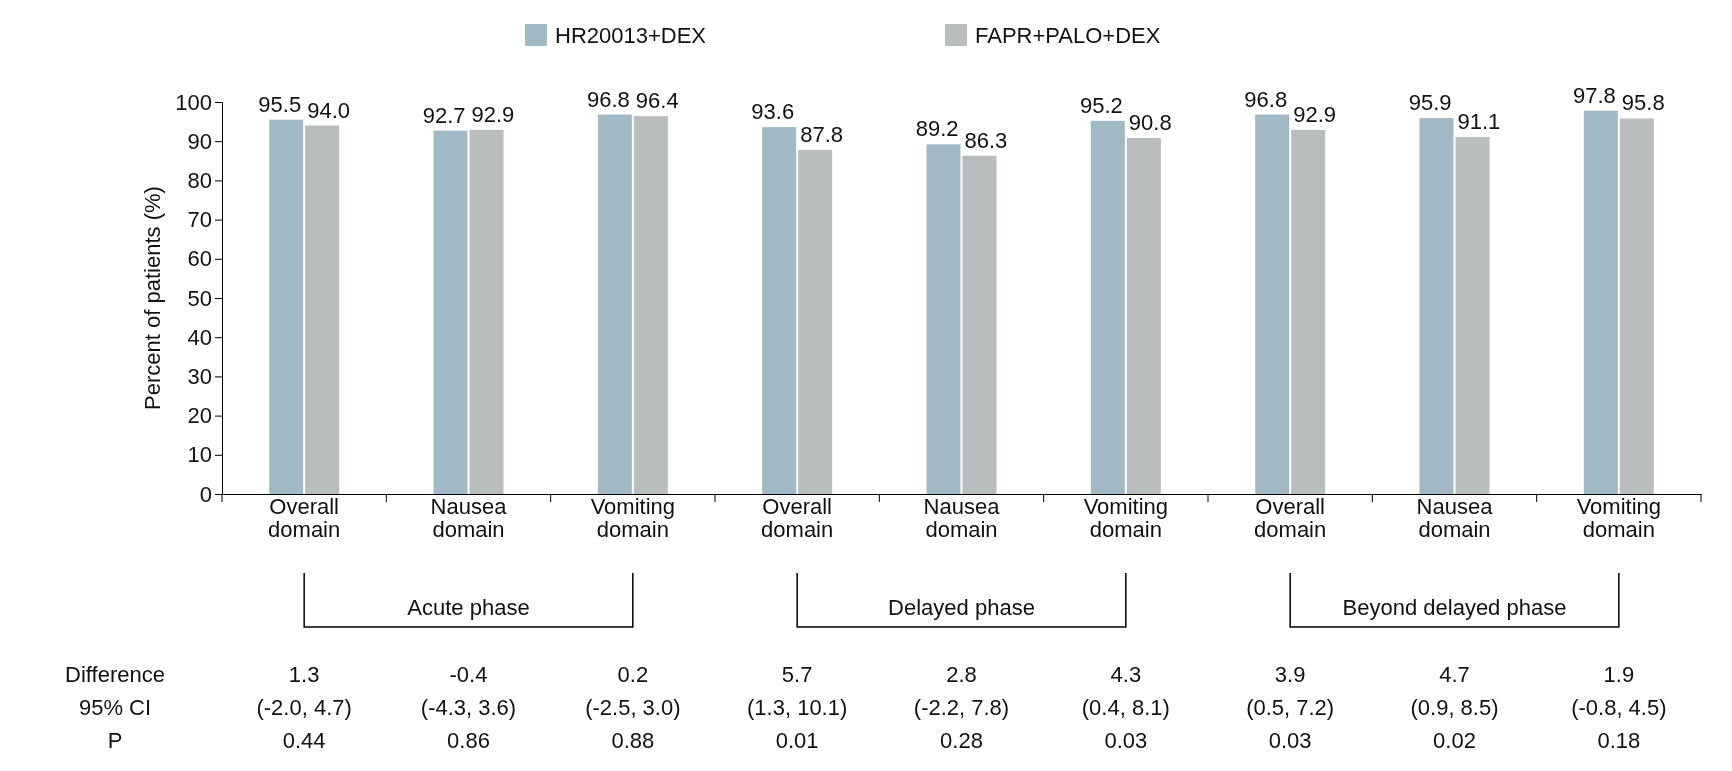 Image resolution: width=1732 pixels, height=771 pixels. What do you see at coordinates (1619, 740) in the screenshot?
I see `text: 0.18` at bounding box center [1619, 740].